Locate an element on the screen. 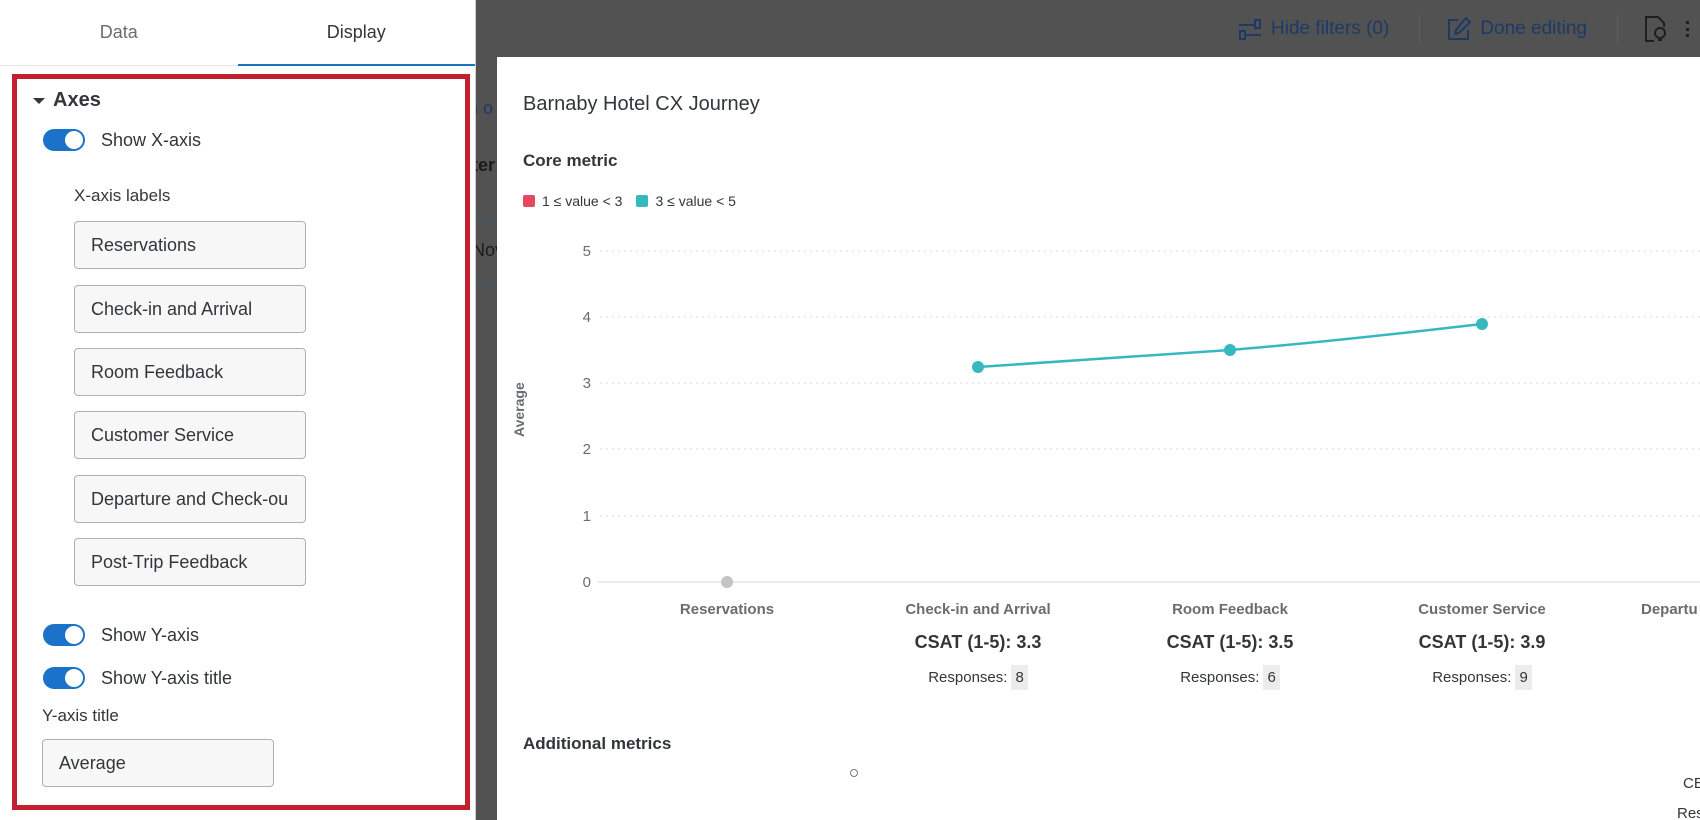 This screenshot has height=820, width=1700. show-y-axis-row: Show Y-axis is located at coordinates (121, 635).